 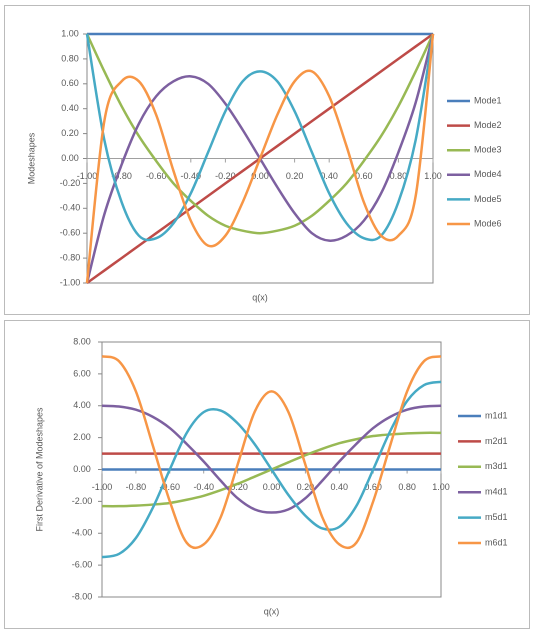 I want to click on y-axis-title: Modeshapes, so click(x=31, y=158).